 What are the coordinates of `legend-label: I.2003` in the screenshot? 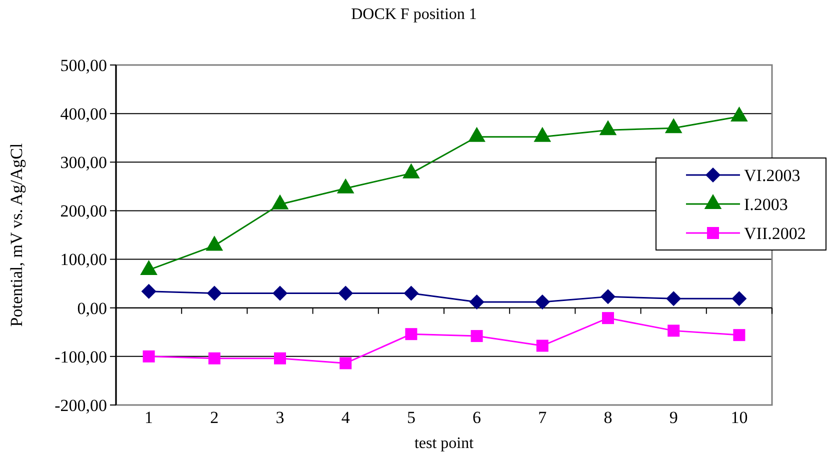 It's located at (766, 204).